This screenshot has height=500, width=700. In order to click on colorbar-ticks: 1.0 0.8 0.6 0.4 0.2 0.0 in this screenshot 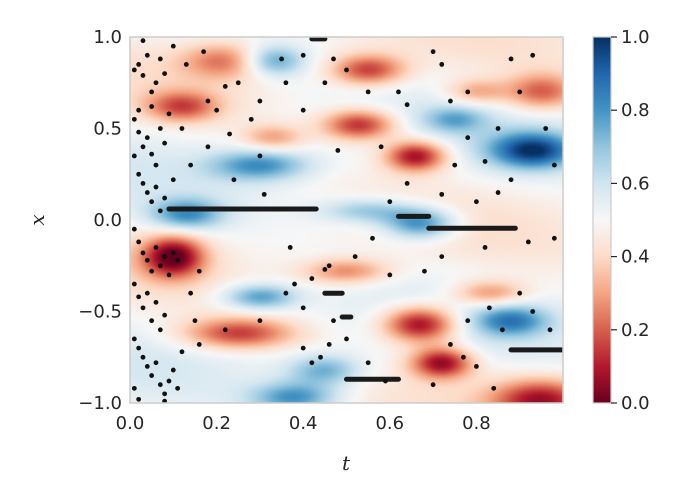, I will do `click(630, 220)`.